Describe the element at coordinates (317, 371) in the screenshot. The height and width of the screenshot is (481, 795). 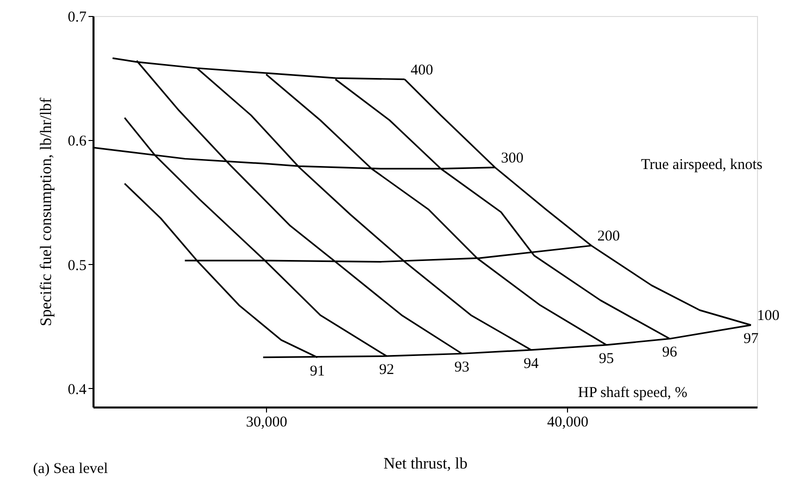
I see `series-label: 91` at that location.